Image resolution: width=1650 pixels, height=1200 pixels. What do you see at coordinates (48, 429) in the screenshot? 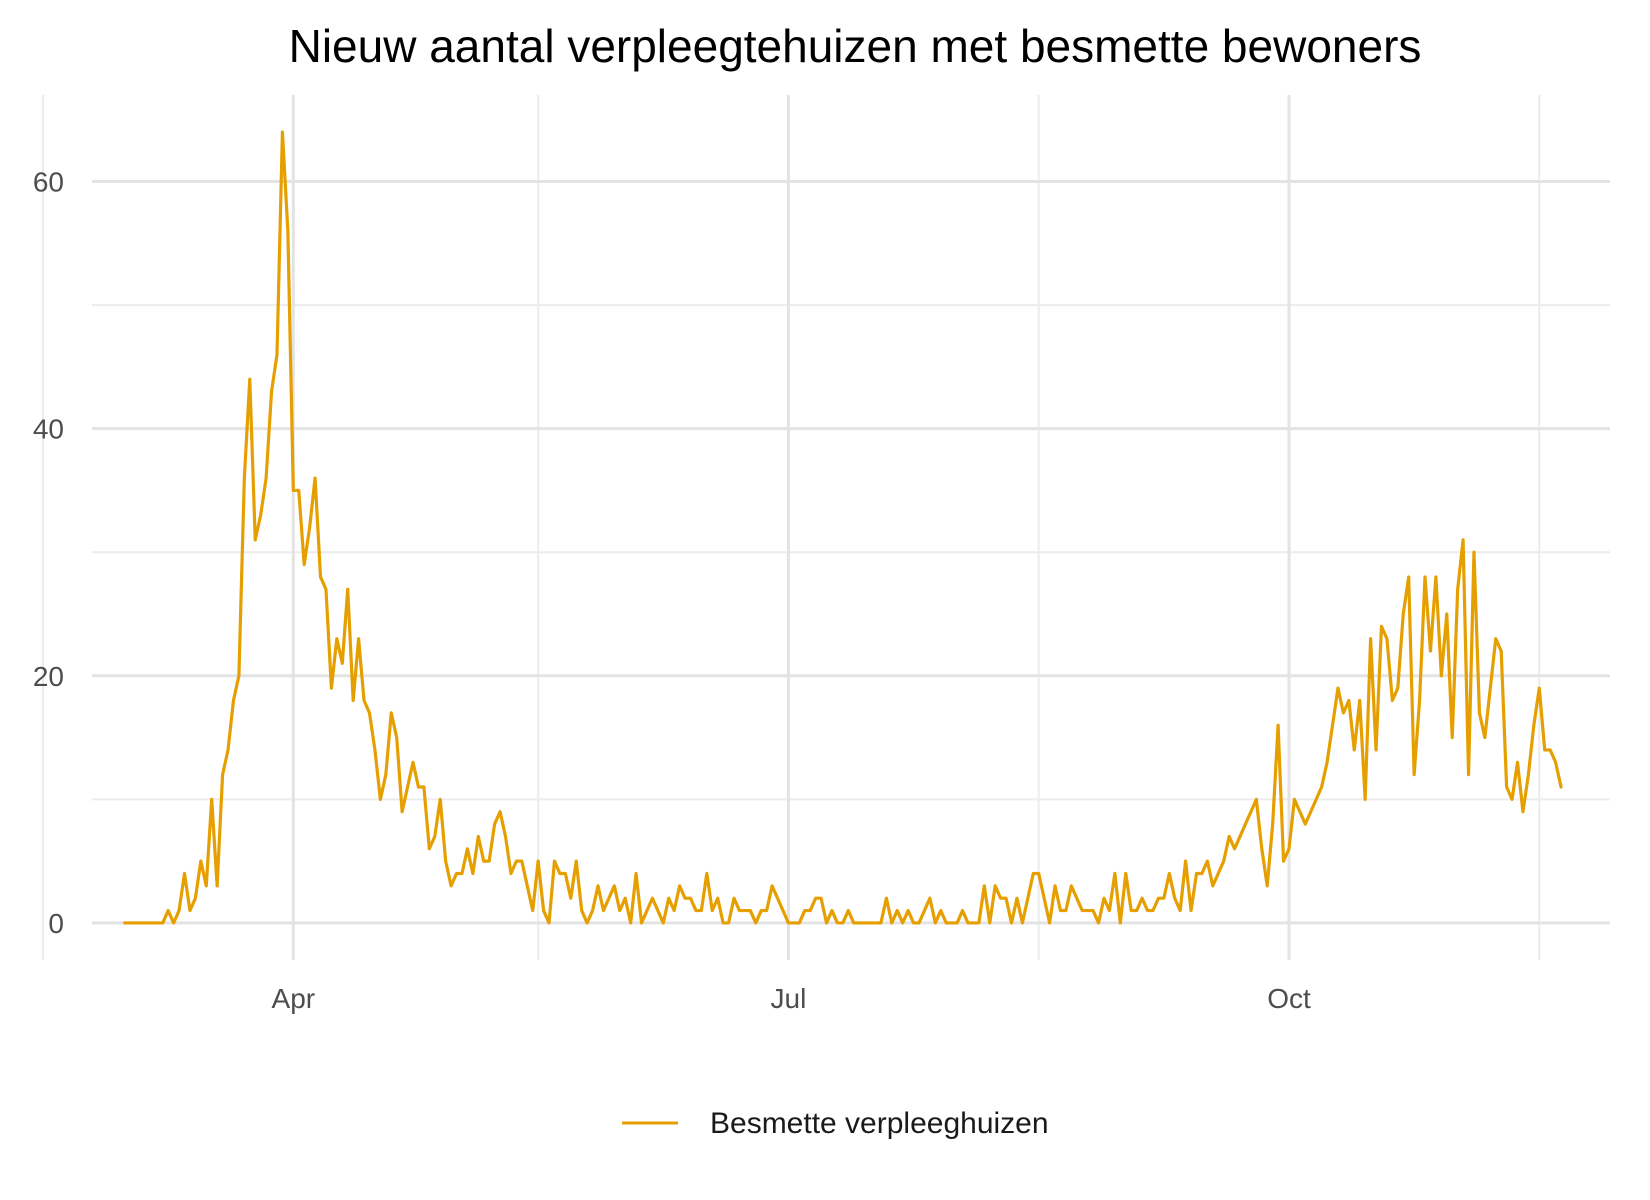
I see `y-tick-label: 40` at bounding box center [48, 429].